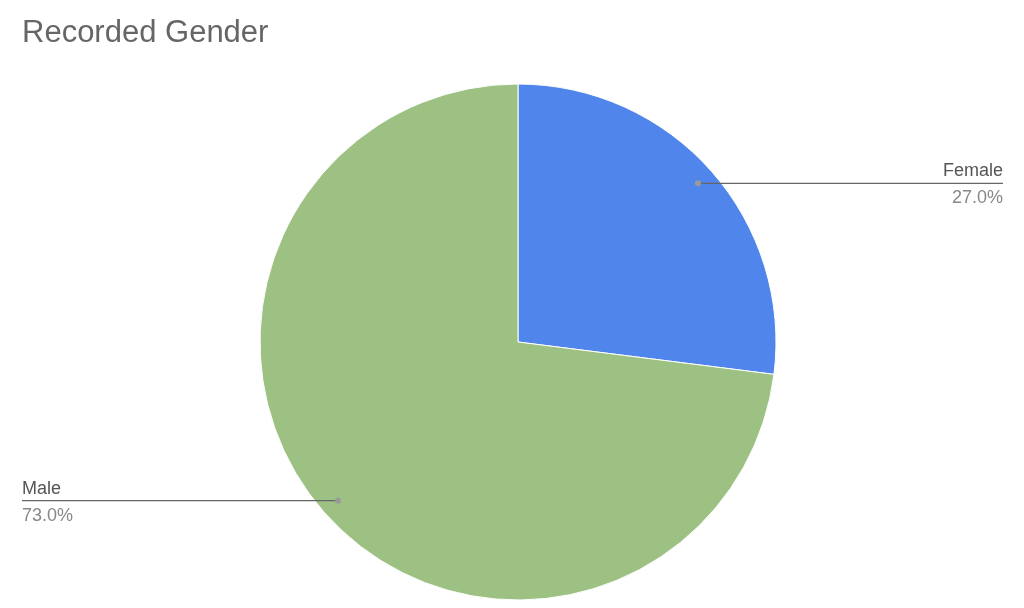 Image resolution: width=1024 pixels, height=608 pixels. I want to click on data-label: 27.0%, so click(977, 197).